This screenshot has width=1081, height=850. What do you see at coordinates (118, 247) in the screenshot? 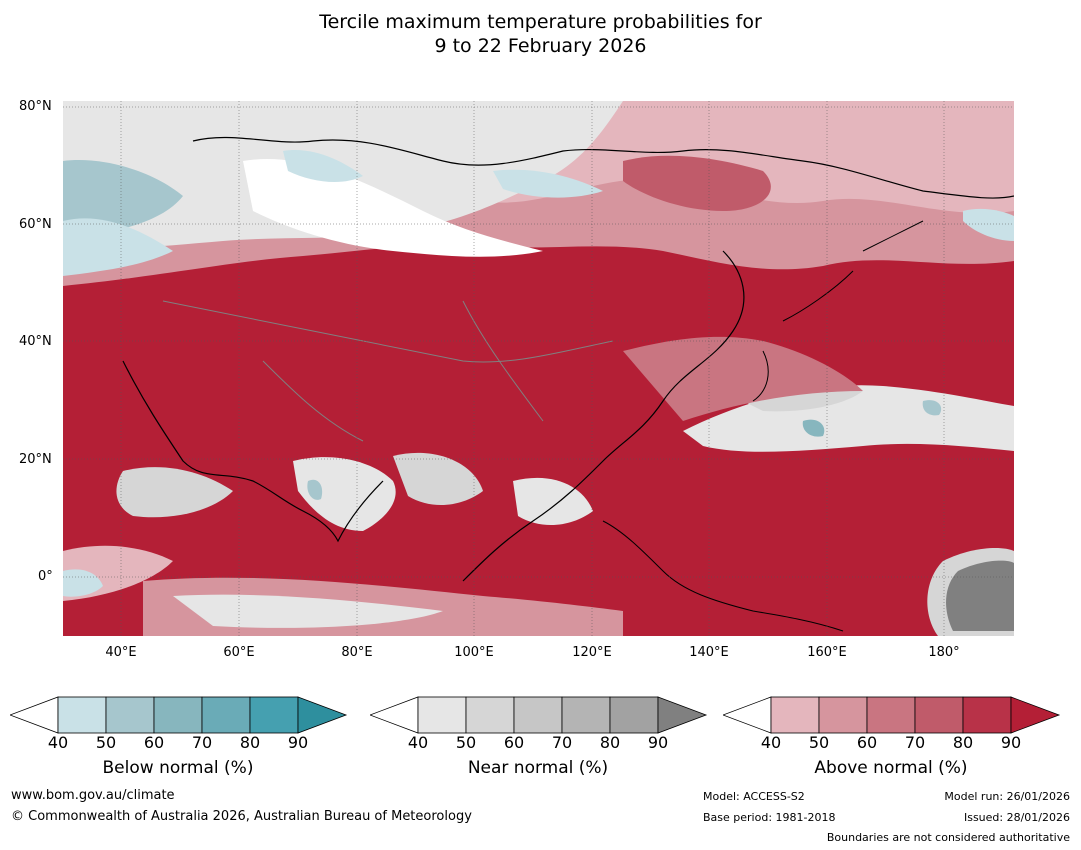
I see `region-below-low-europe` at bounding box center [118, 247].